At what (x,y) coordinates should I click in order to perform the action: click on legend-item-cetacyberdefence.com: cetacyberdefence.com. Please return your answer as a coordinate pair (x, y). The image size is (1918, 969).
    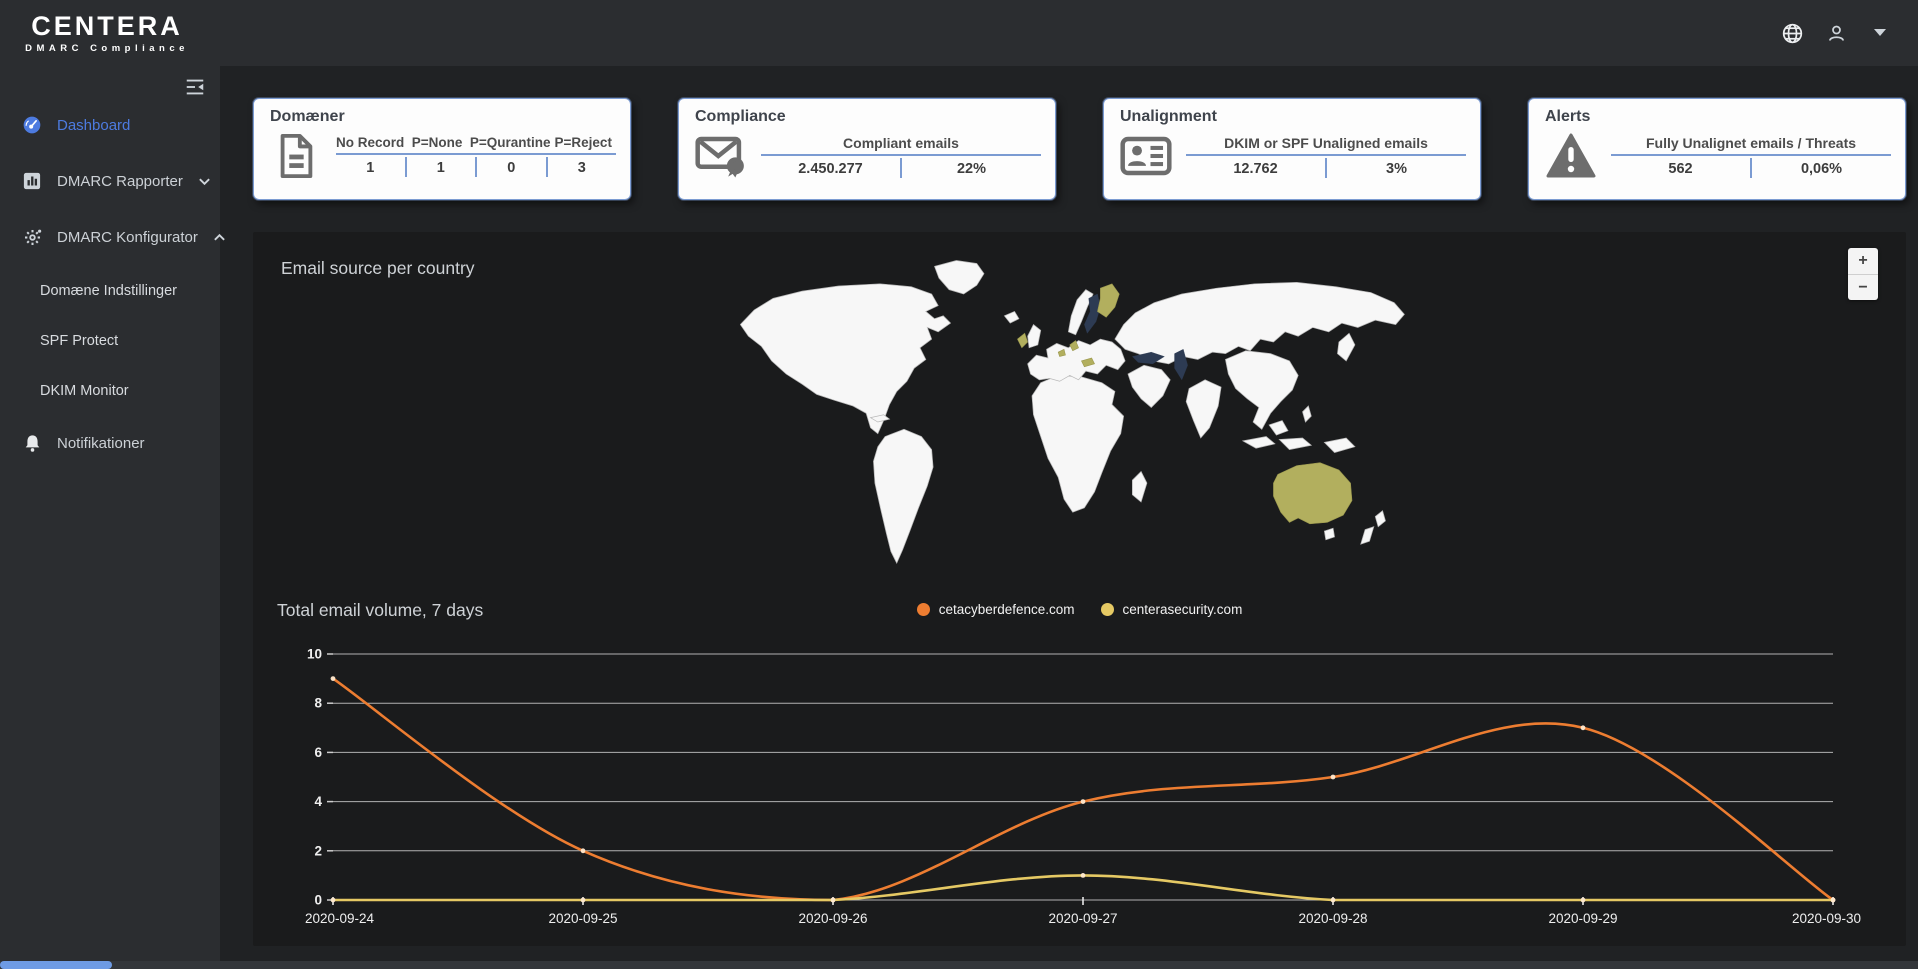
    Looking at the image, I should click on (995, 609).